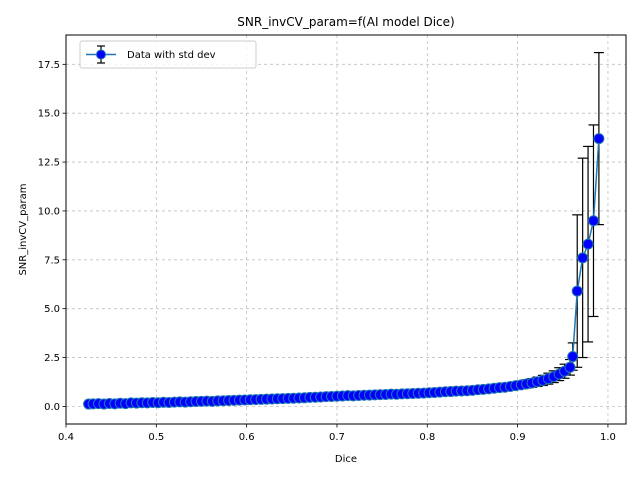 Image resolution: width=640 pixels, height=480 pixels. I want to click on y-tick-label: 0.0, so click(52, 407).